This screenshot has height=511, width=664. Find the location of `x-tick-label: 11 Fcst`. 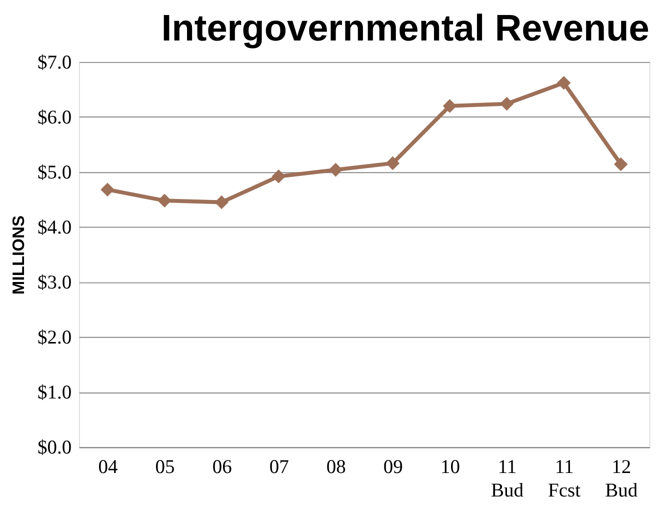

x-tick-label: 11 Fcst is located at coordinates (565, 479).